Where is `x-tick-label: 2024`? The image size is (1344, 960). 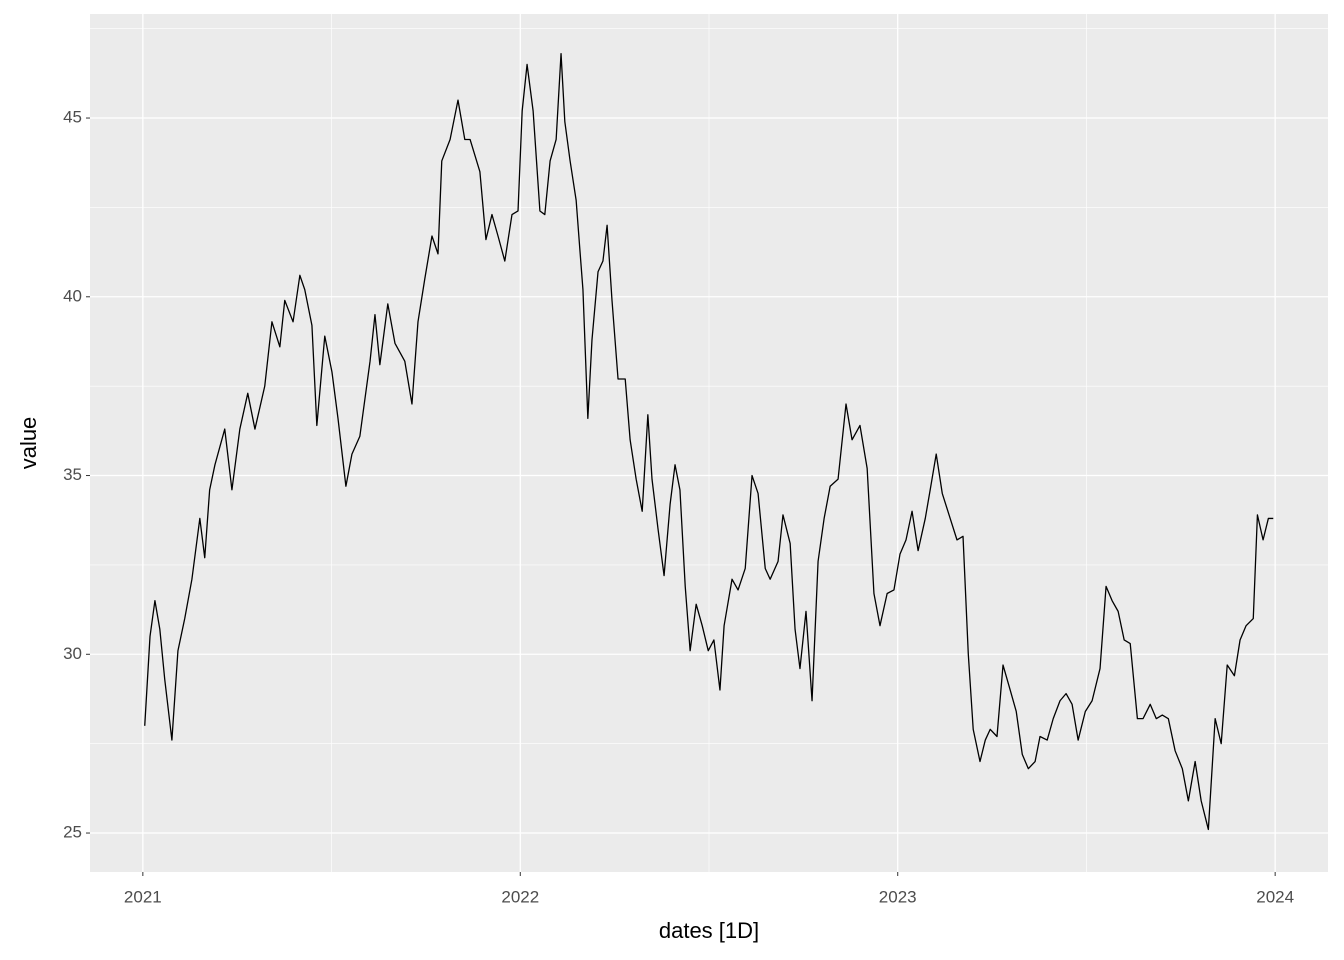
x-tick-label: 2024 is located at coordinates (1275, 896).